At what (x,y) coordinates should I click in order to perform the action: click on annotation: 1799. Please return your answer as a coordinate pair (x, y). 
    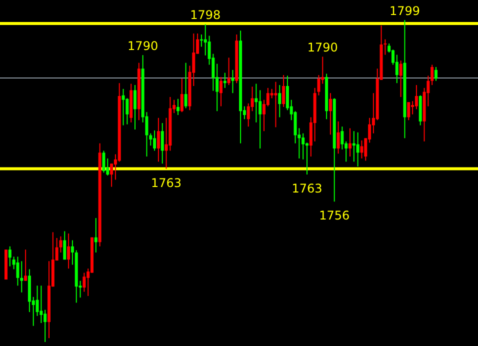
    Looking at the image, I should click on (404, 11).